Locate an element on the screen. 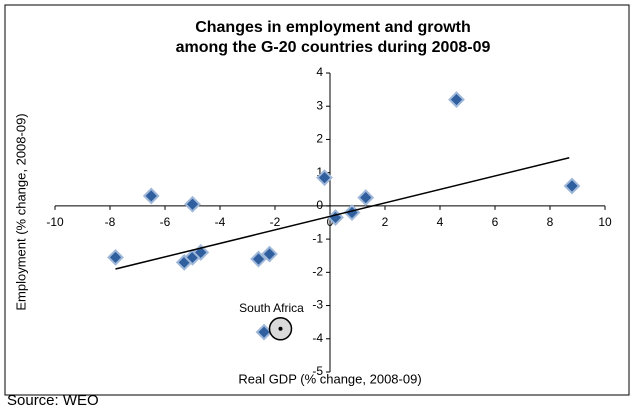 The height and width of the screenshot is (412, 635). chart-title: Changes in employment and growth is located at coordinates (333, 27).